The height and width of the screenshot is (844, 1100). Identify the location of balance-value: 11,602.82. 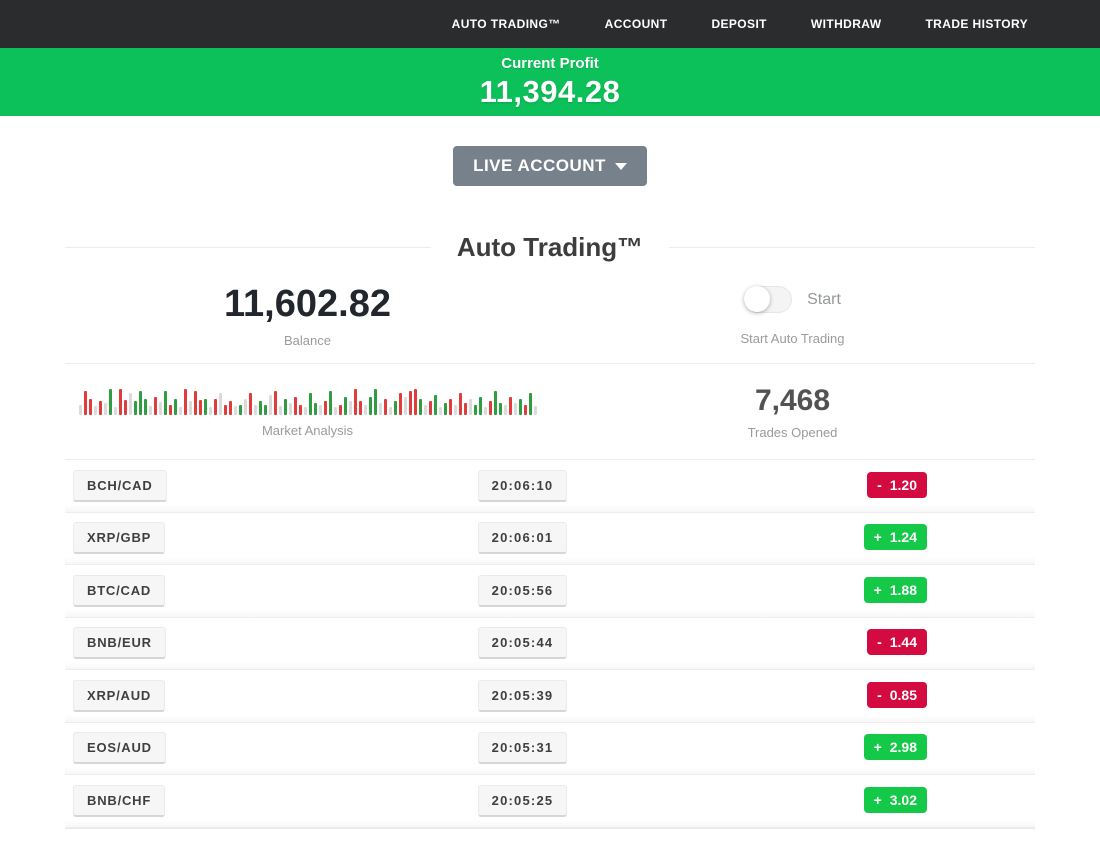
(307, 303).